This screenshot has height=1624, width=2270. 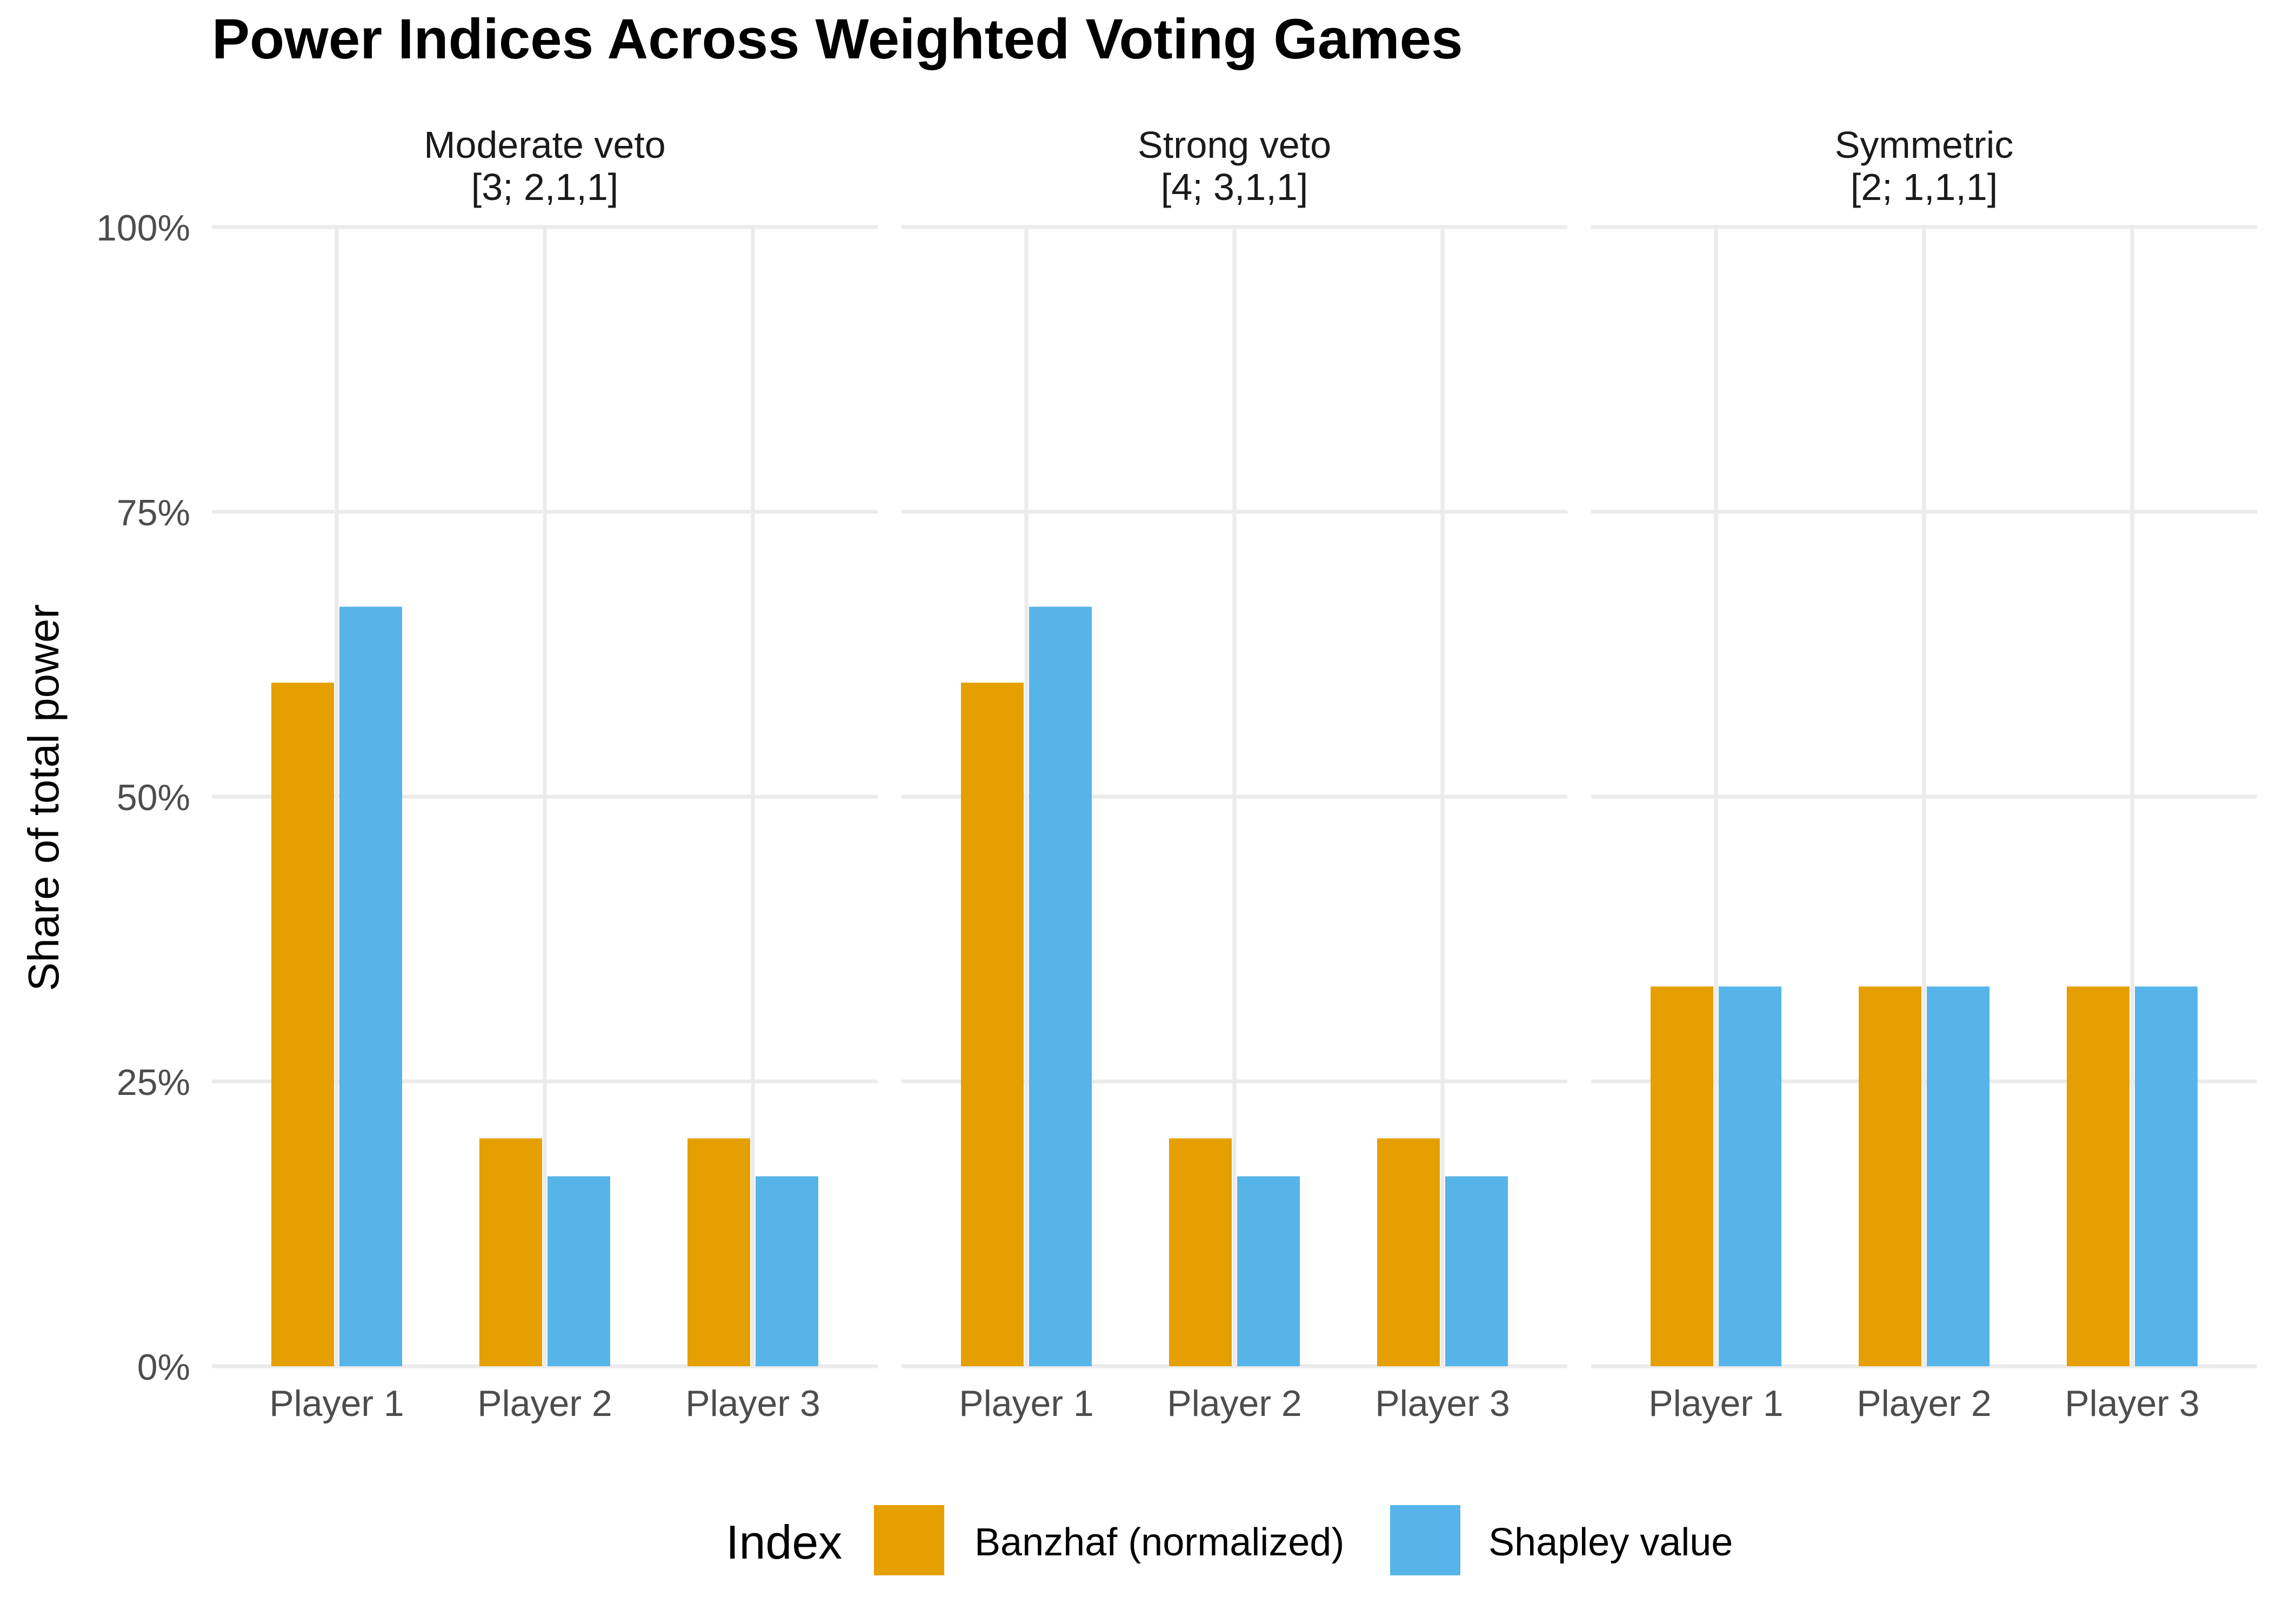 I want to click on legend-swatch-banzhaf, so click(x=909, y=1540).